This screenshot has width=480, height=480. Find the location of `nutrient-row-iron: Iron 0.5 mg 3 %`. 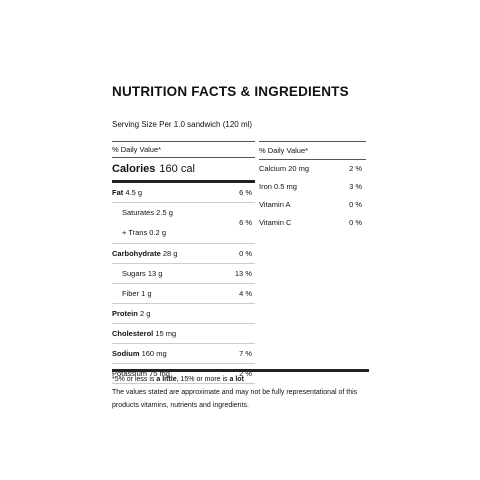

nutrient-row-iron: Iron 0.5 mg 3 % is located at coordinates (312, 187).